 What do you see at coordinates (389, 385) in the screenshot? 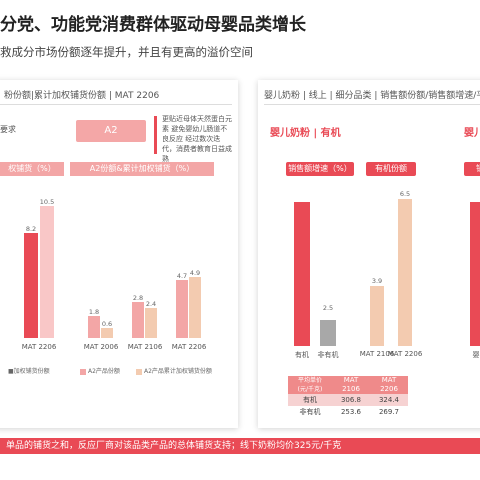
I see `table-header-cell: MAT 2206` at bounding box center [389, 385].